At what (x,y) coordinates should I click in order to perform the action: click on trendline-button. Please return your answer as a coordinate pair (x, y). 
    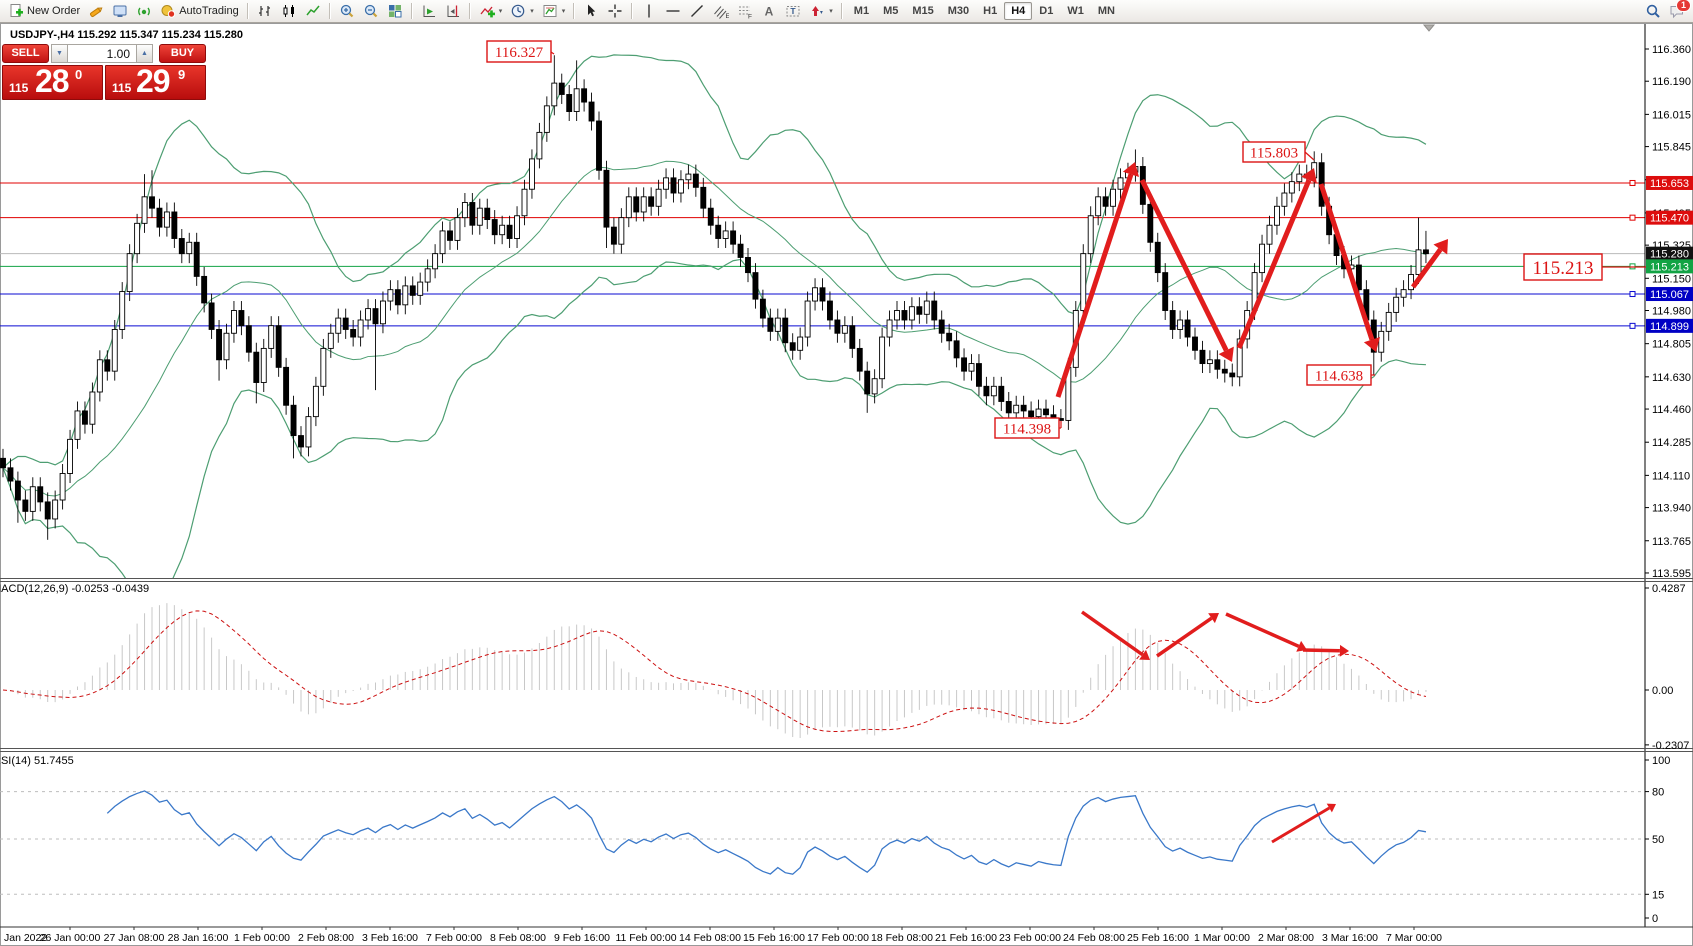
    Looking at the image, I should click on (697, 11).